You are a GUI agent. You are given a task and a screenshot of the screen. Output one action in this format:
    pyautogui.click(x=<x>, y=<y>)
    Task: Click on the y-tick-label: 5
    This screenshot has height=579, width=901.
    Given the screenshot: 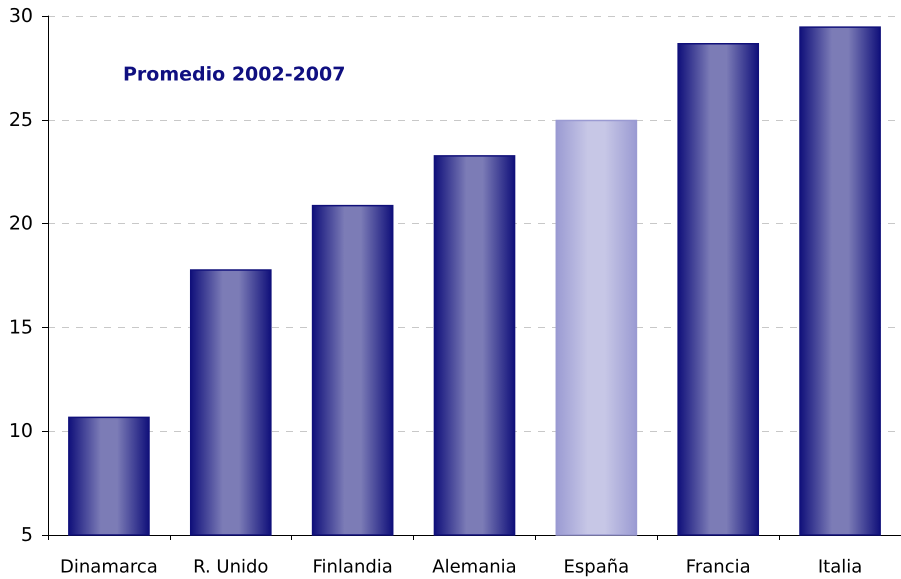 What is the action you would take?
    pyautogui.click(x=26, y=535)
    